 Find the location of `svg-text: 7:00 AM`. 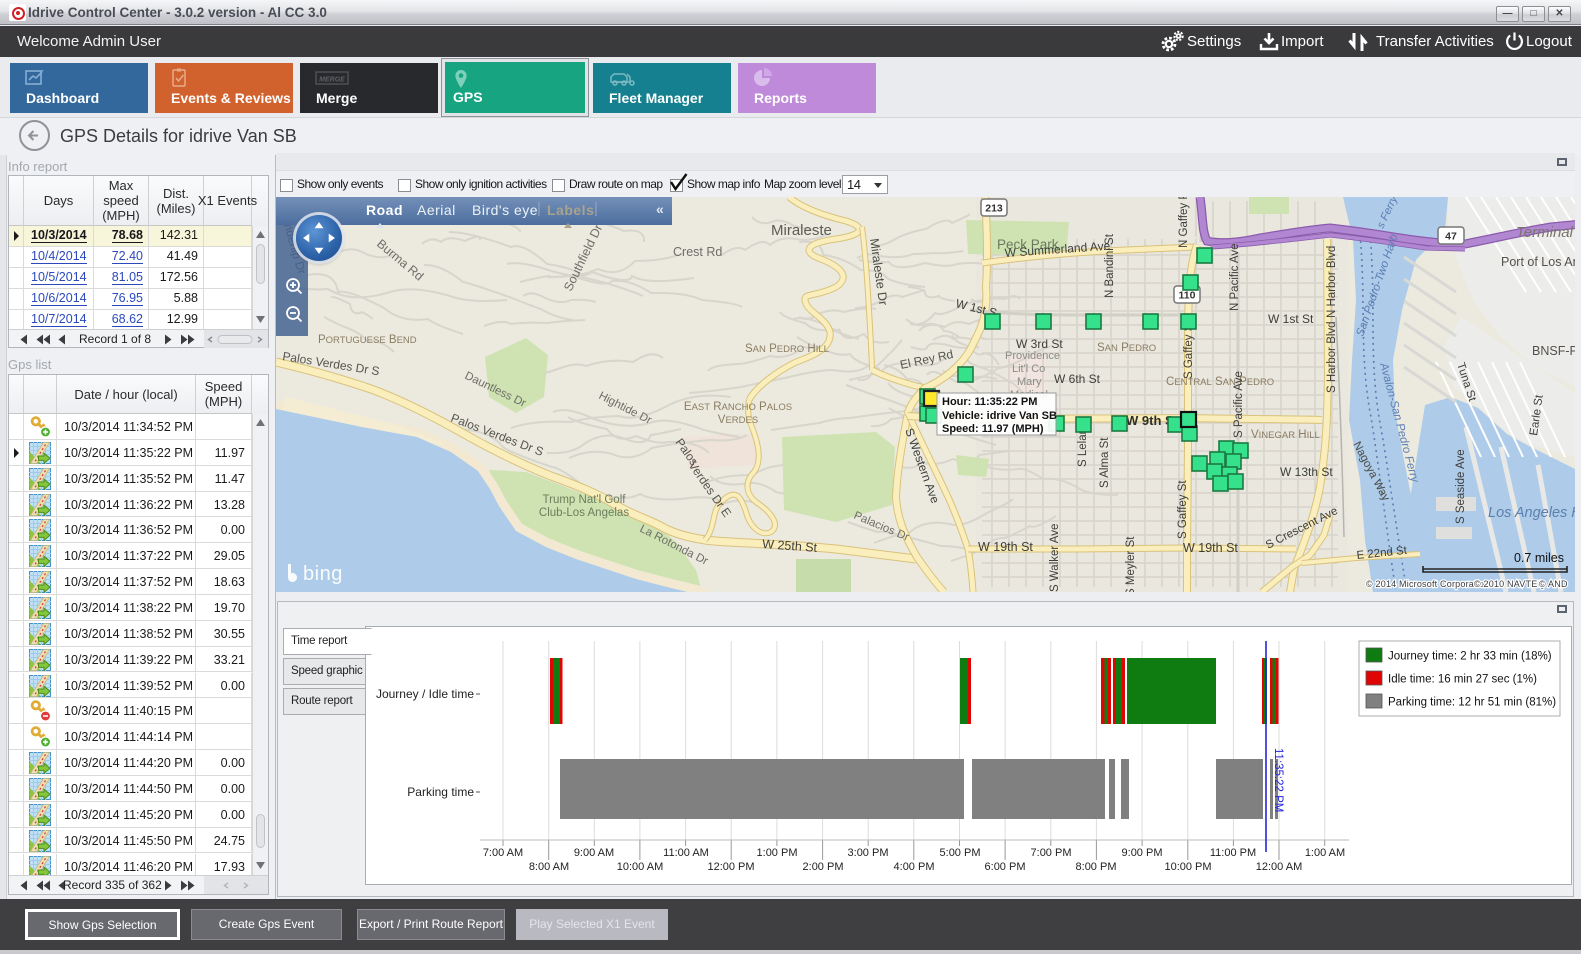

svg-text: 7:00 AM is located at coordinates (503, 853).